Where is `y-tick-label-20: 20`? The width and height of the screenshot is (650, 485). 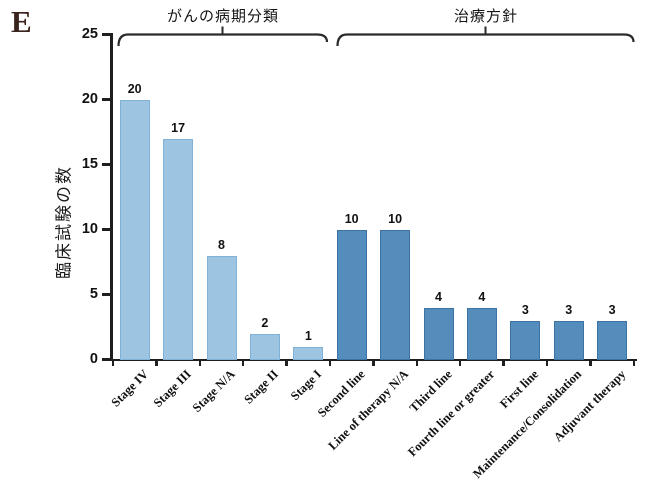 y-tick-label-20: 20 is located at coordinates (89, 98).